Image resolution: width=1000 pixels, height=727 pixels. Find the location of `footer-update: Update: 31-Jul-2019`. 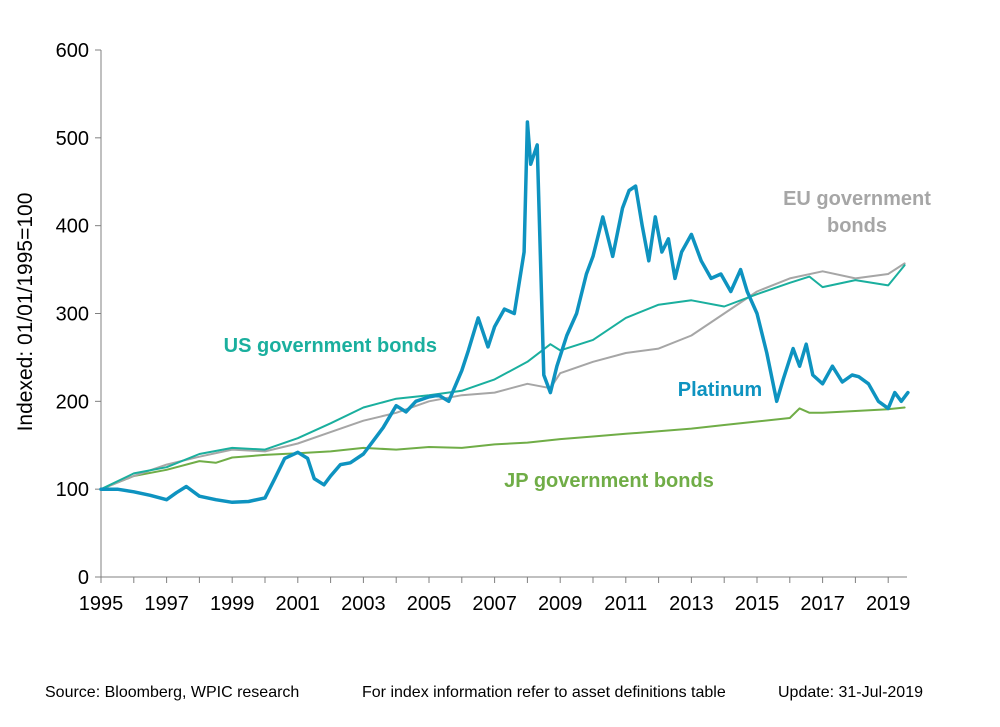

footer-update: Update: 31-Jul-2019 is located at coordinates (850, 692).